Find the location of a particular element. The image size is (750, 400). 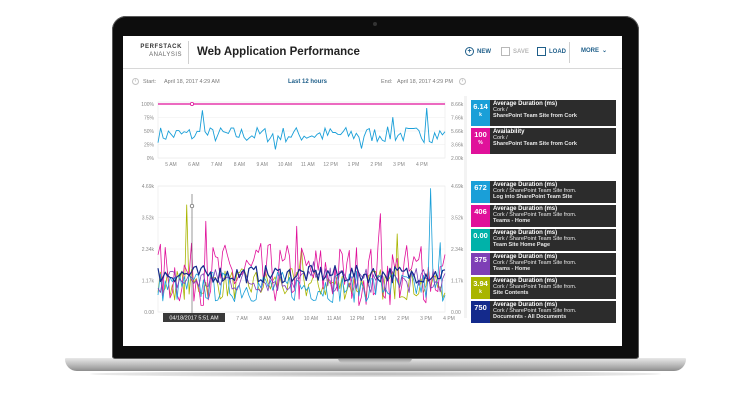

end-value: April 18, 2017 4:29 PM is located at coordinates (425, 82).